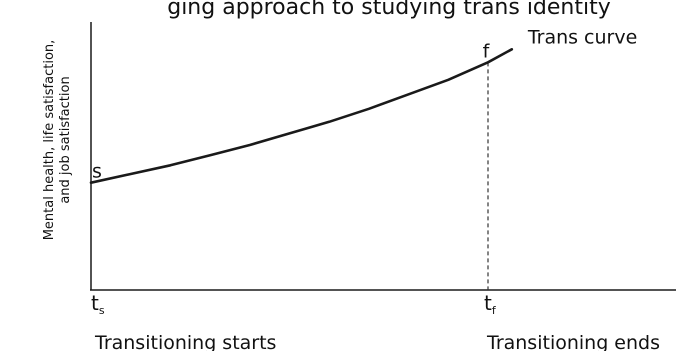 Image resolution: width=682 pixels, height=351 pixels. What do you see at coordinates (49, 140) in the screenshot?
I see `y-axis-label-line1: Mental health, life satisfaction,` at bounding box center [49, 140].